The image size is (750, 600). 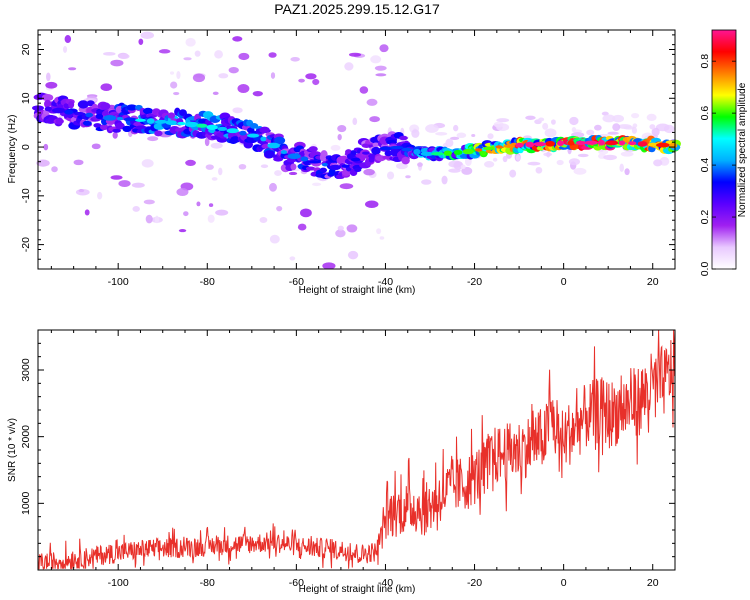 What do you see at coordinates (705, 61) in the screenshot?
I see `colorbar-tick-label: 0.8` at bounding box center [705, 61].